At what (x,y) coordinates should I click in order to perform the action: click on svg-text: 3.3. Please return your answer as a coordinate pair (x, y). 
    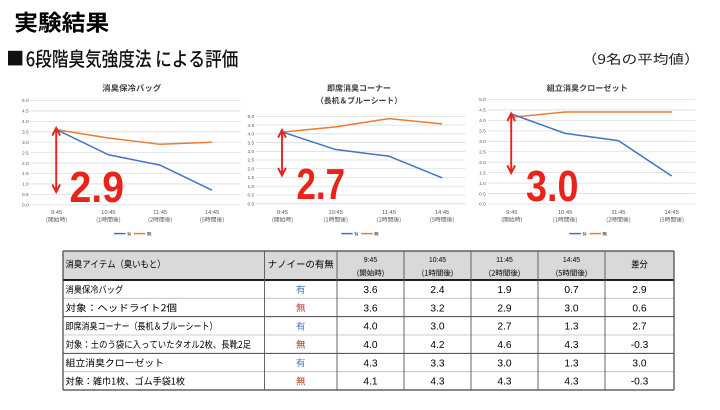
    Looking at the image, I should click on (437, 363).